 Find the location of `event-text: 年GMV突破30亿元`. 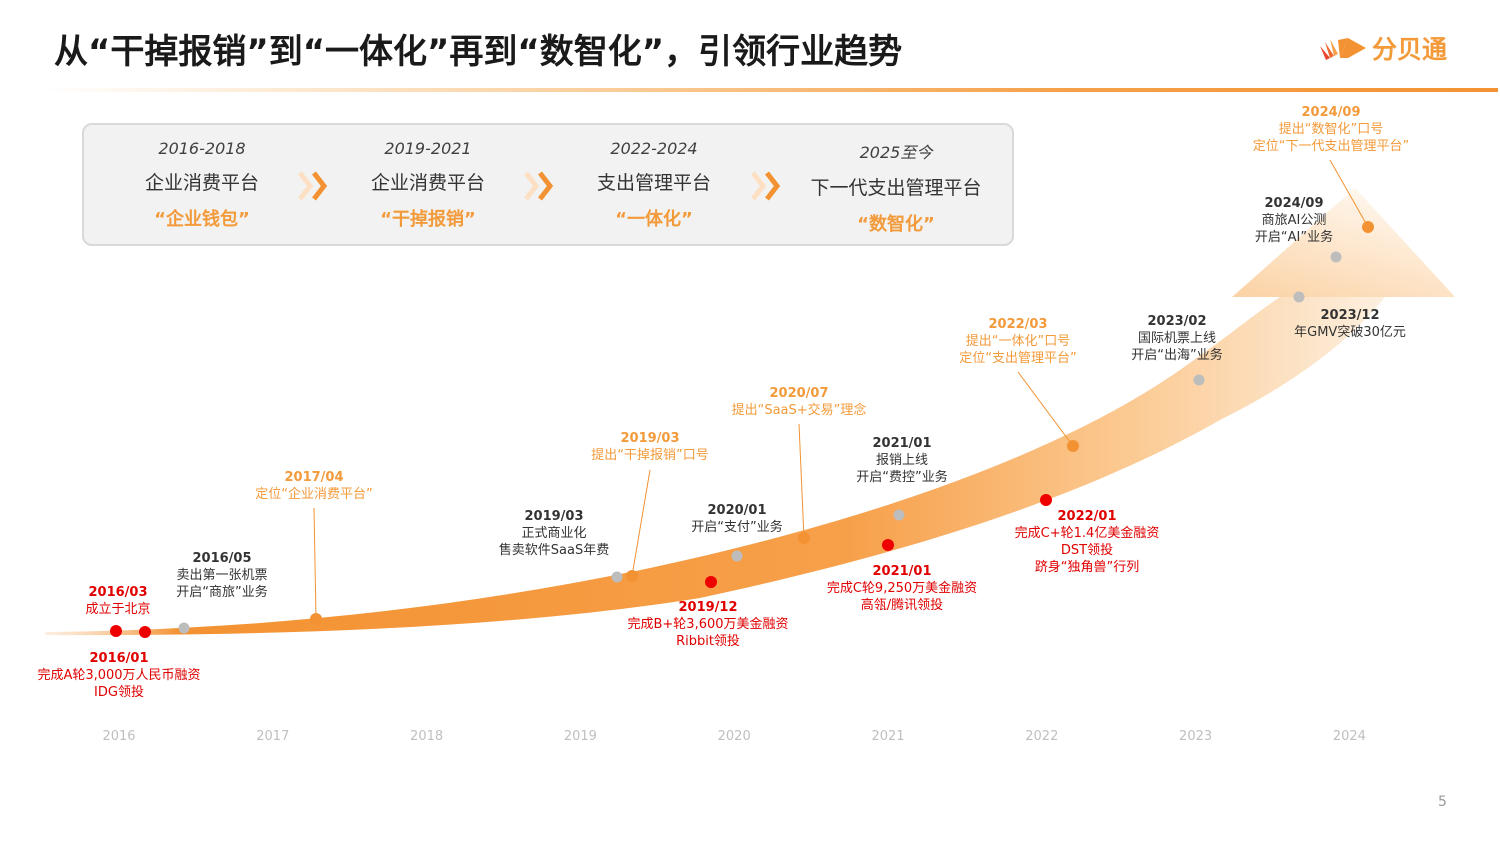

event-text: 年GMV突破30亿元 is located at coordinates (1350, 332).